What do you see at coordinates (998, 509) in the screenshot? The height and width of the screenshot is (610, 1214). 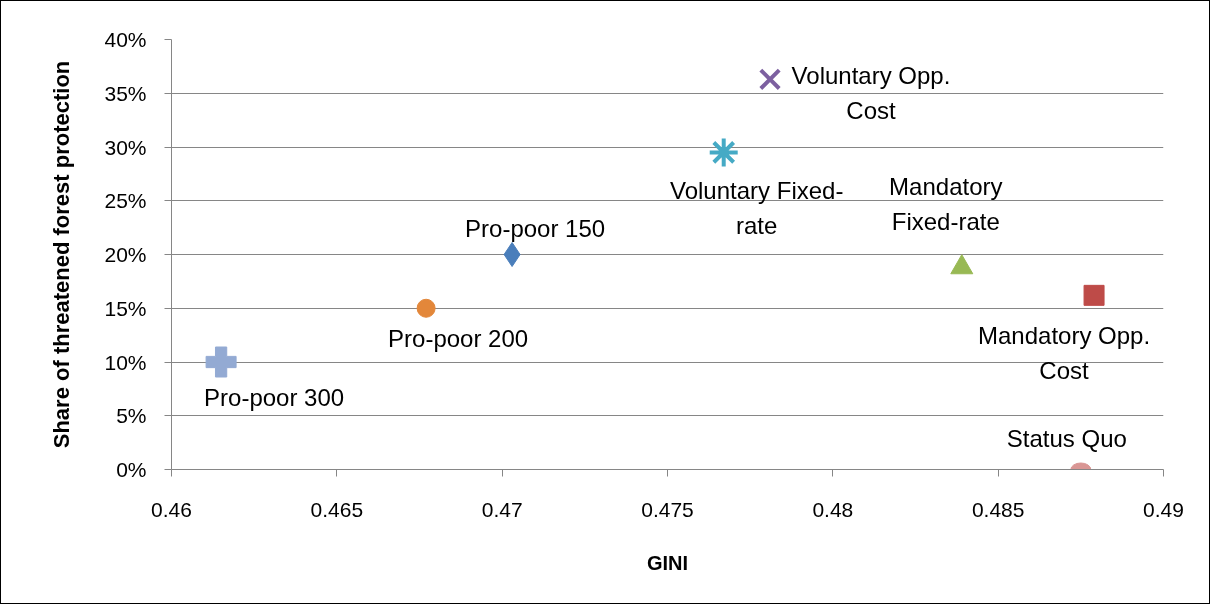 I see `x-tick-label: 0.485` at bounding box center [998, 509].